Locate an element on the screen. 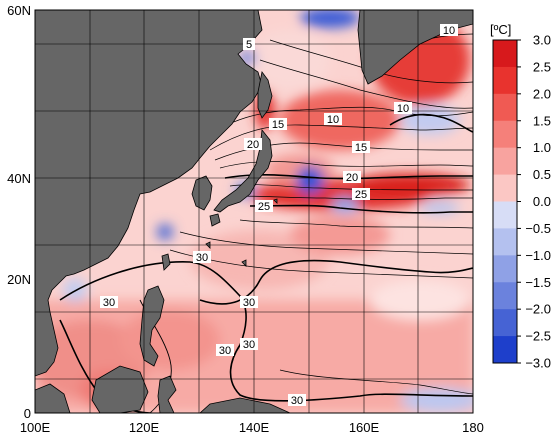  lon-label-120e: 120E is located at coordinates (144, 427).